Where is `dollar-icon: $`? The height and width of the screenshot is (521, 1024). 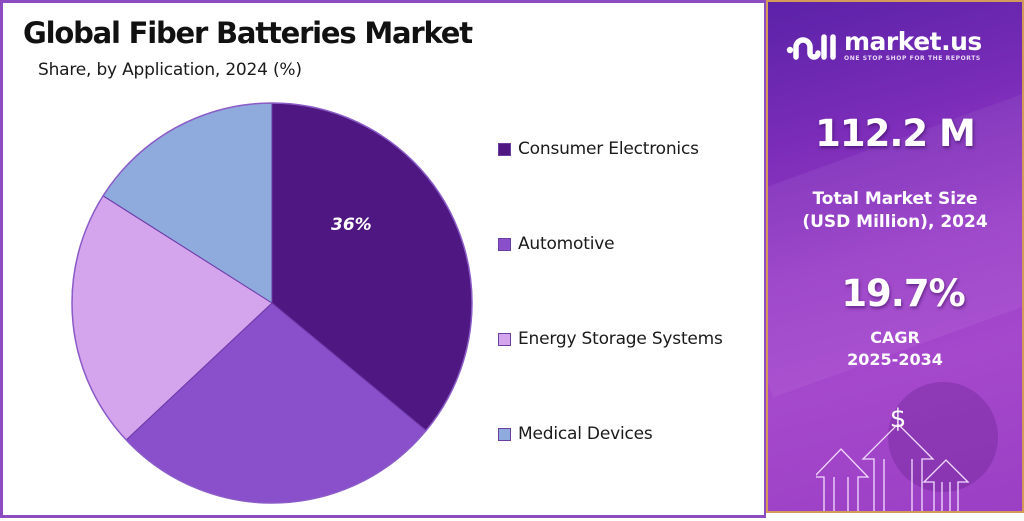 dollar-icon: $ is located at coordinates (898, 419).